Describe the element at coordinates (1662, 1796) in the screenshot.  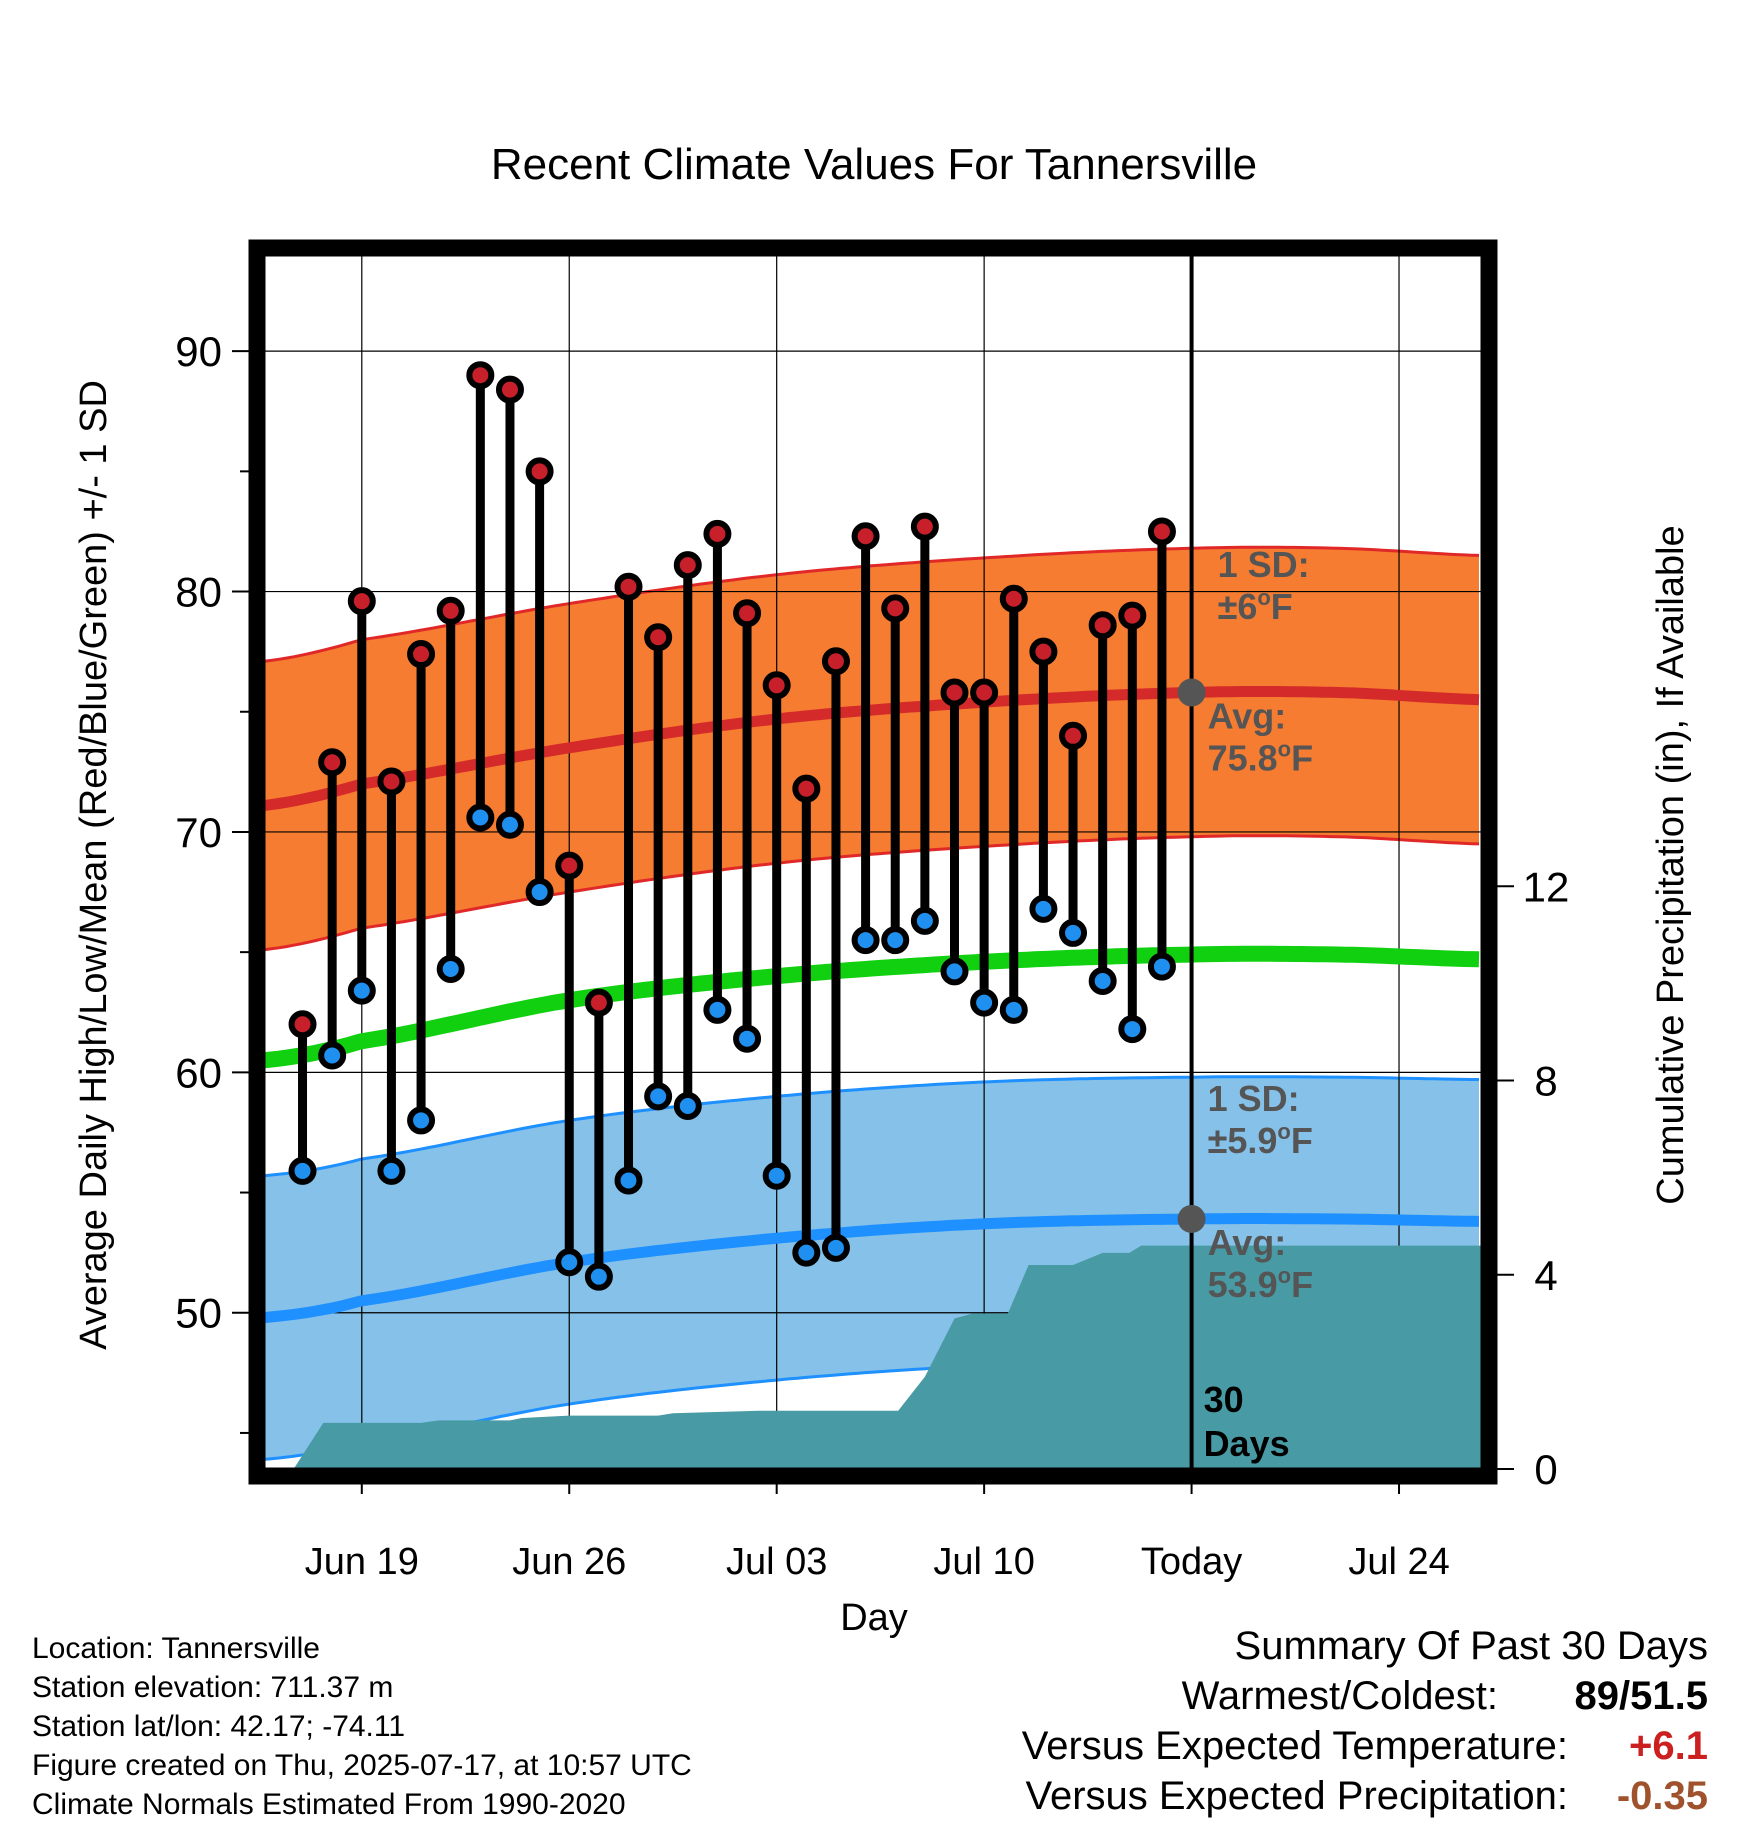
I see `summary-precip-value: -0.35` at that location.